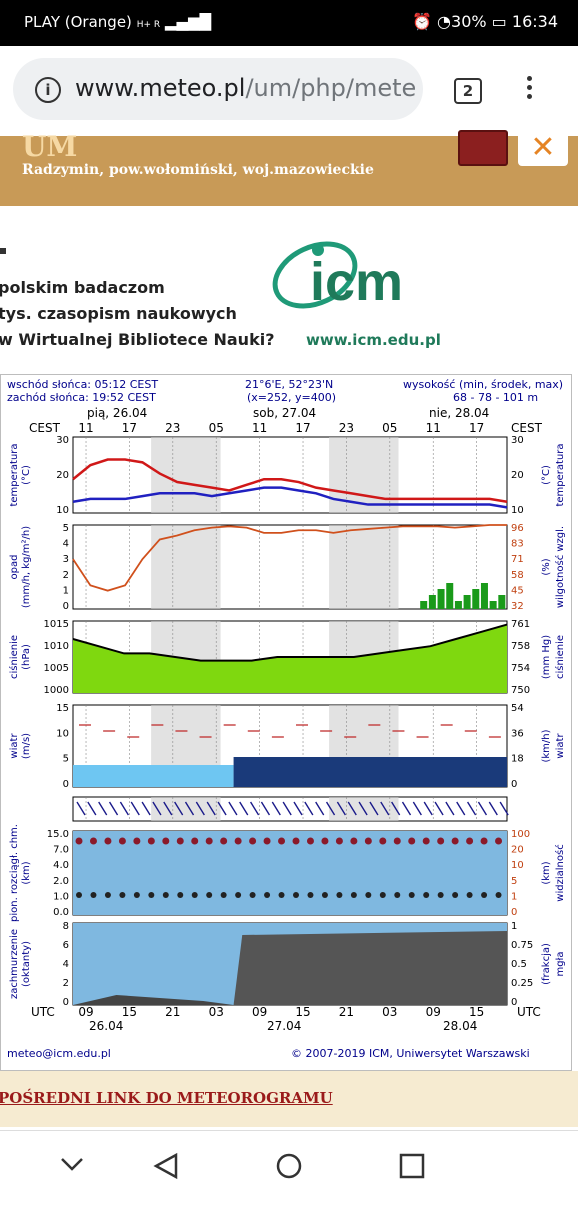 The image size is (578, 1205). What do you see at coordinates (410, 1053) in the screenshot?
I see `footer-copyright: © 2007-2019 ICM, Uniwersytet Warszawski` at bounding box center [410, 1053].